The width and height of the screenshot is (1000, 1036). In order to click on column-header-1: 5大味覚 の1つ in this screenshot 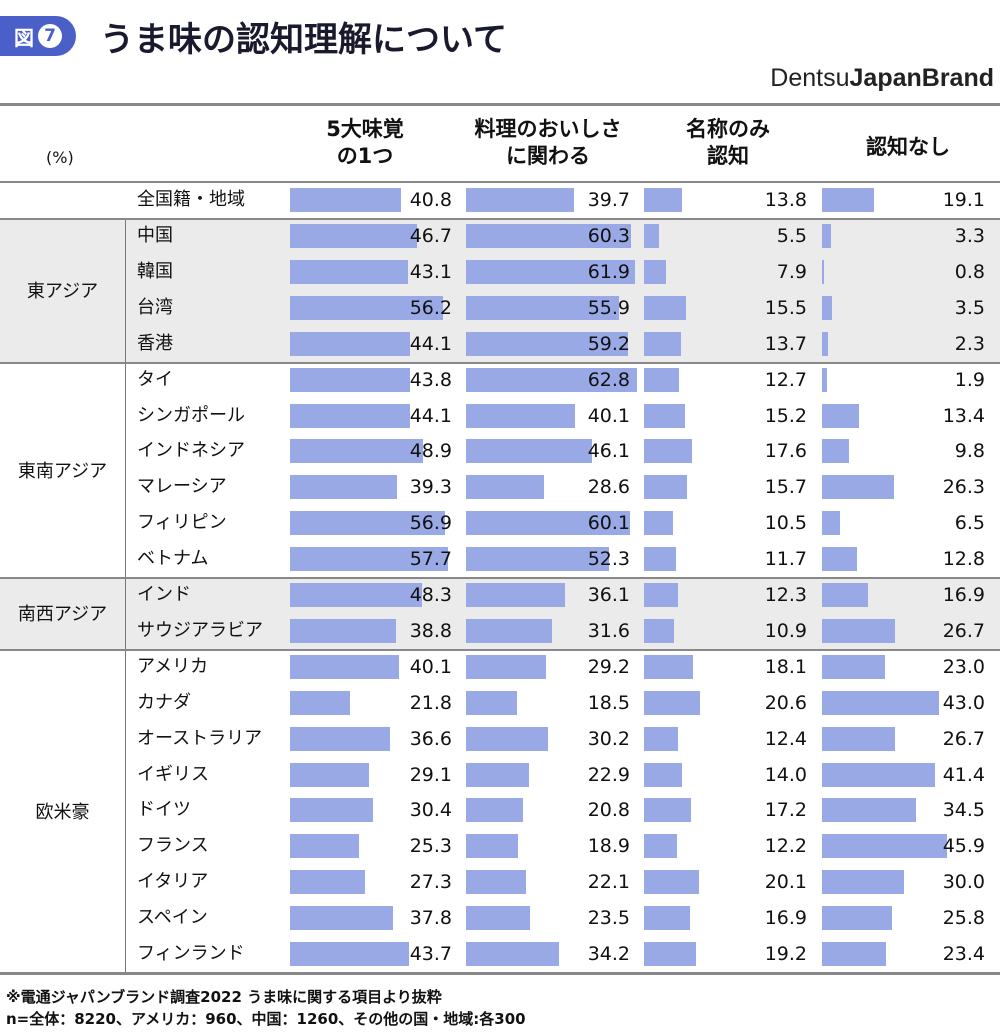, I will do `click(365, 142)`.